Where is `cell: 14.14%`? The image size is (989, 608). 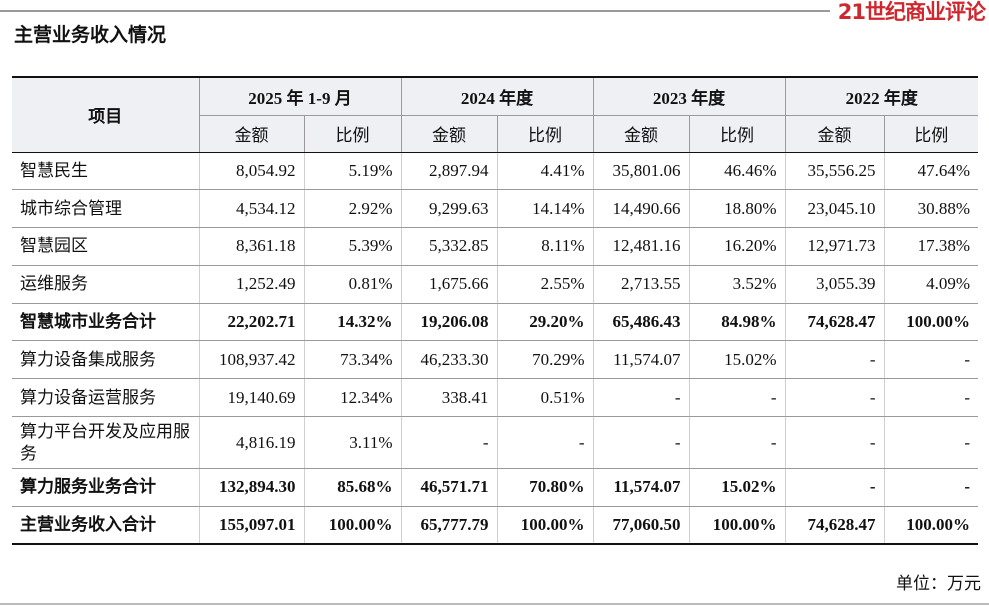
cell: 14.14% is located at coordinates (545, 209).